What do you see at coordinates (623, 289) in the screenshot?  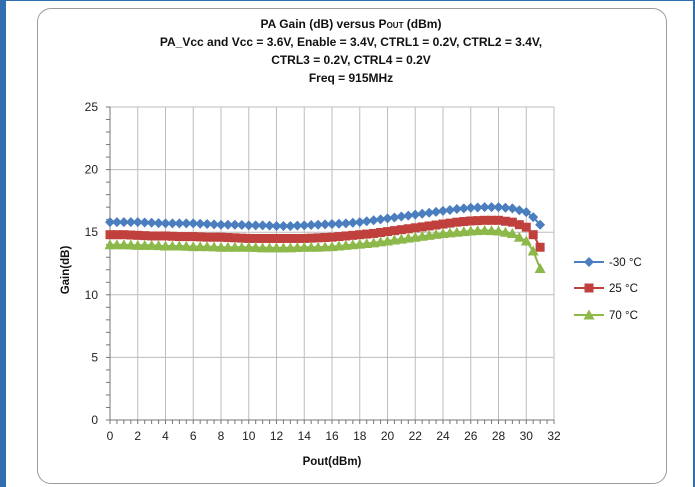 I see `legend-label: 25 °C` at bounding box center [623, 289].